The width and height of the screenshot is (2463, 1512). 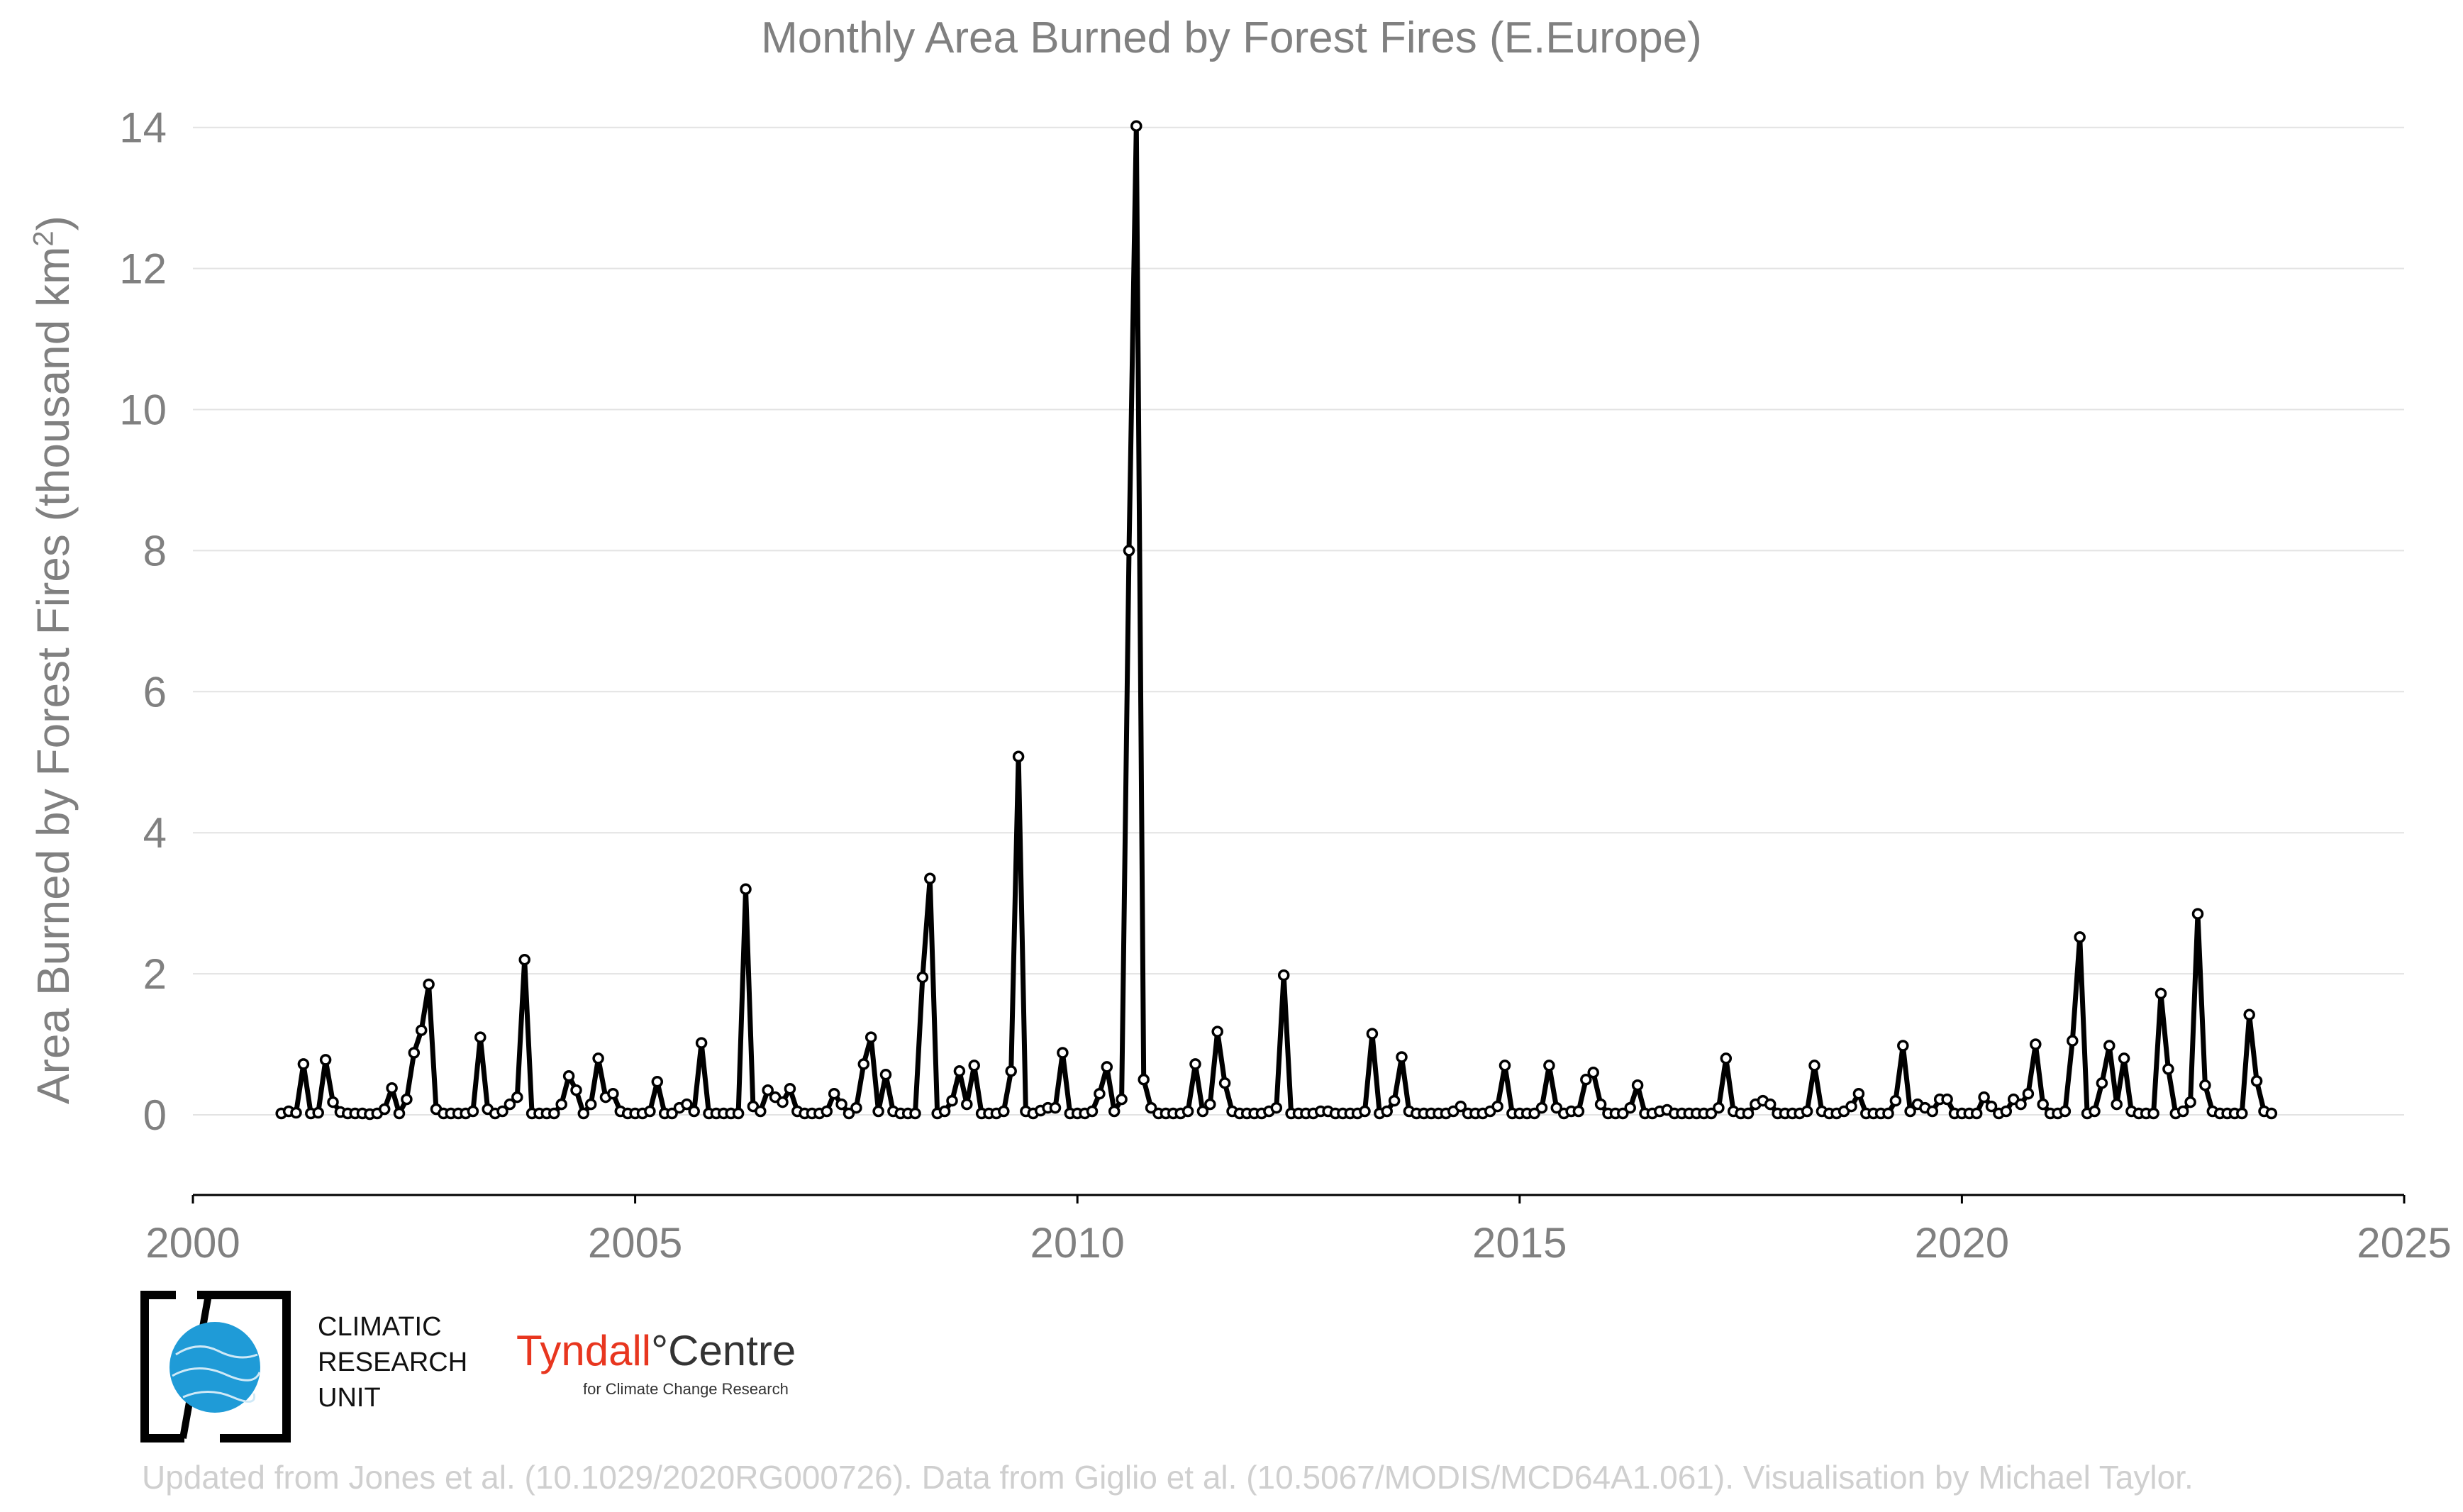 I want to click on y-tick-label-12: 12, so click(x=143, y=269).